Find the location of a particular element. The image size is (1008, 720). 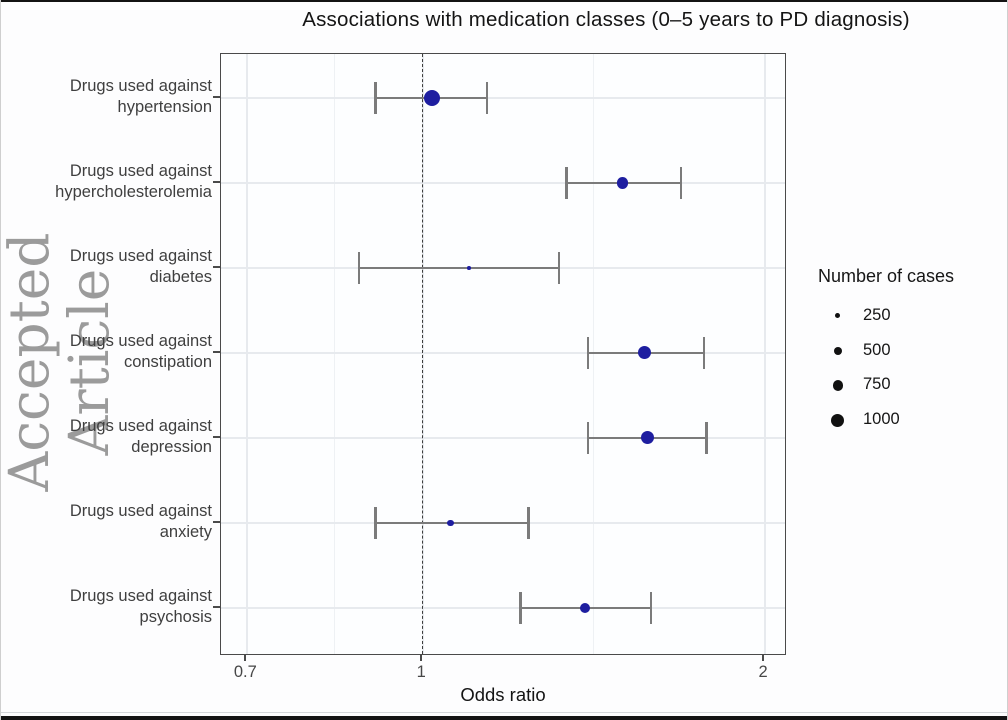

legend-items: 250 500 750 1000 is located at coordinates (905, 350).